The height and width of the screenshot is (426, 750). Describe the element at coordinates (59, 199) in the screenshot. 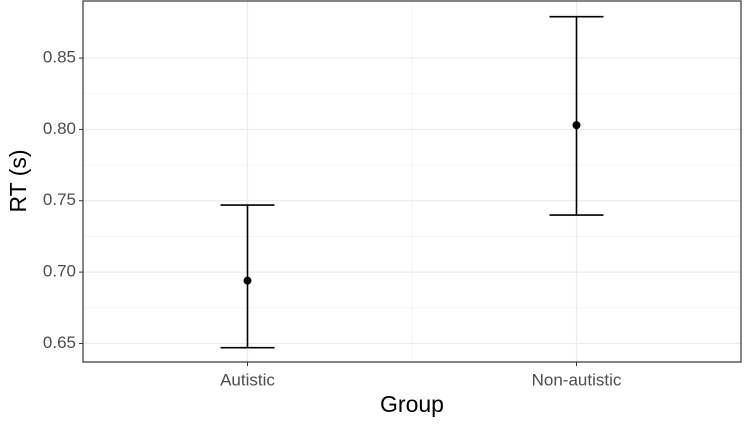

I see `y-tick-label: 0.75` at that location.